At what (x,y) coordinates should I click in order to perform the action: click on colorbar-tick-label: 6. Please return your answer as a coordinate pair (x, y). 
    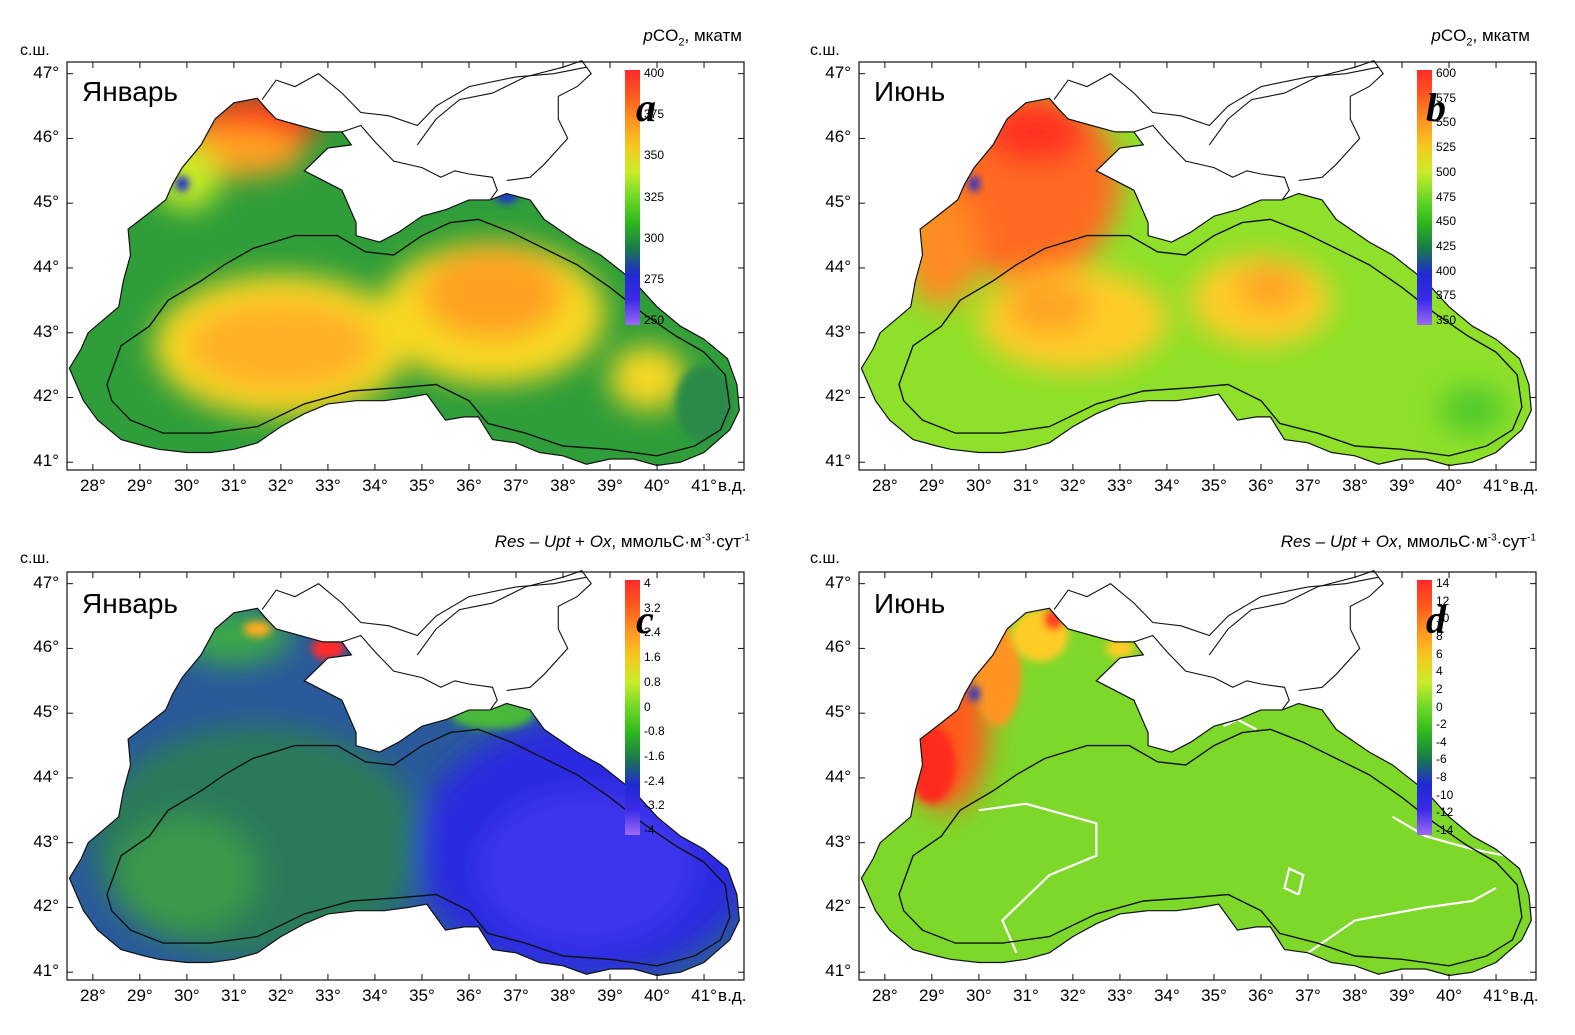
    Looking at the image, I should click on (1439, 653).